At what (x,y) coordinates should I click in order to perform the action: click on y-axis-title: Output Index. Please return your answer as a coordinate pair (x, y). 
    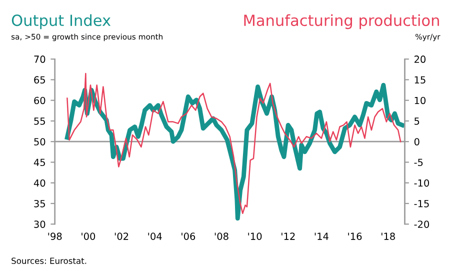
    Looking at the image, I should click on (61, 22).